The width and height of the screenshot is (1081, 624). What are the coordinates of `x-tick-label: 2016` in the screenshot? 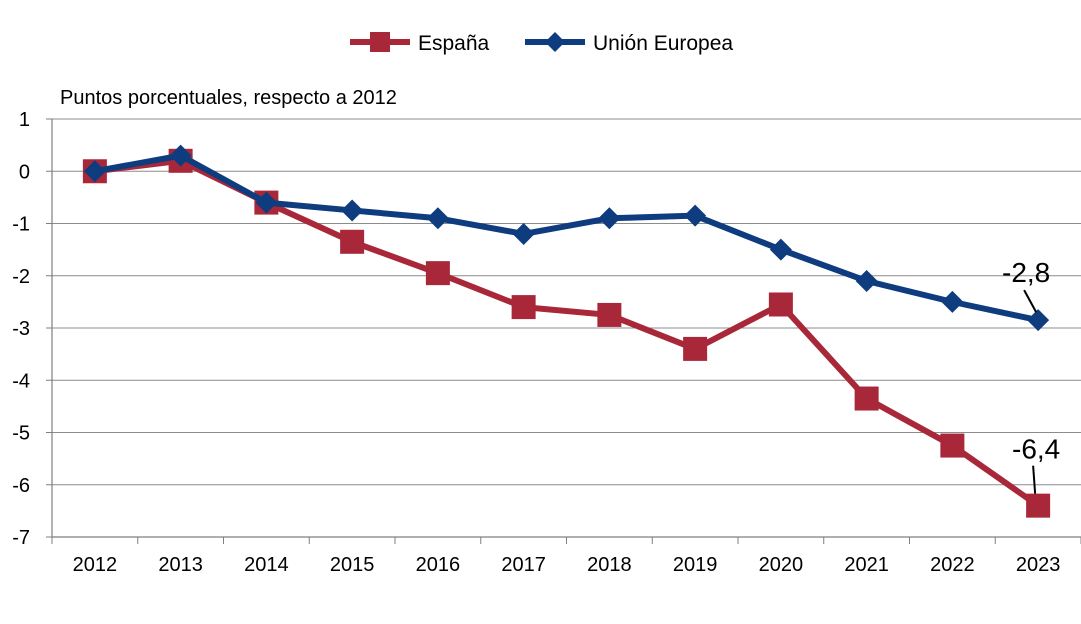 It's located at (438, 565).